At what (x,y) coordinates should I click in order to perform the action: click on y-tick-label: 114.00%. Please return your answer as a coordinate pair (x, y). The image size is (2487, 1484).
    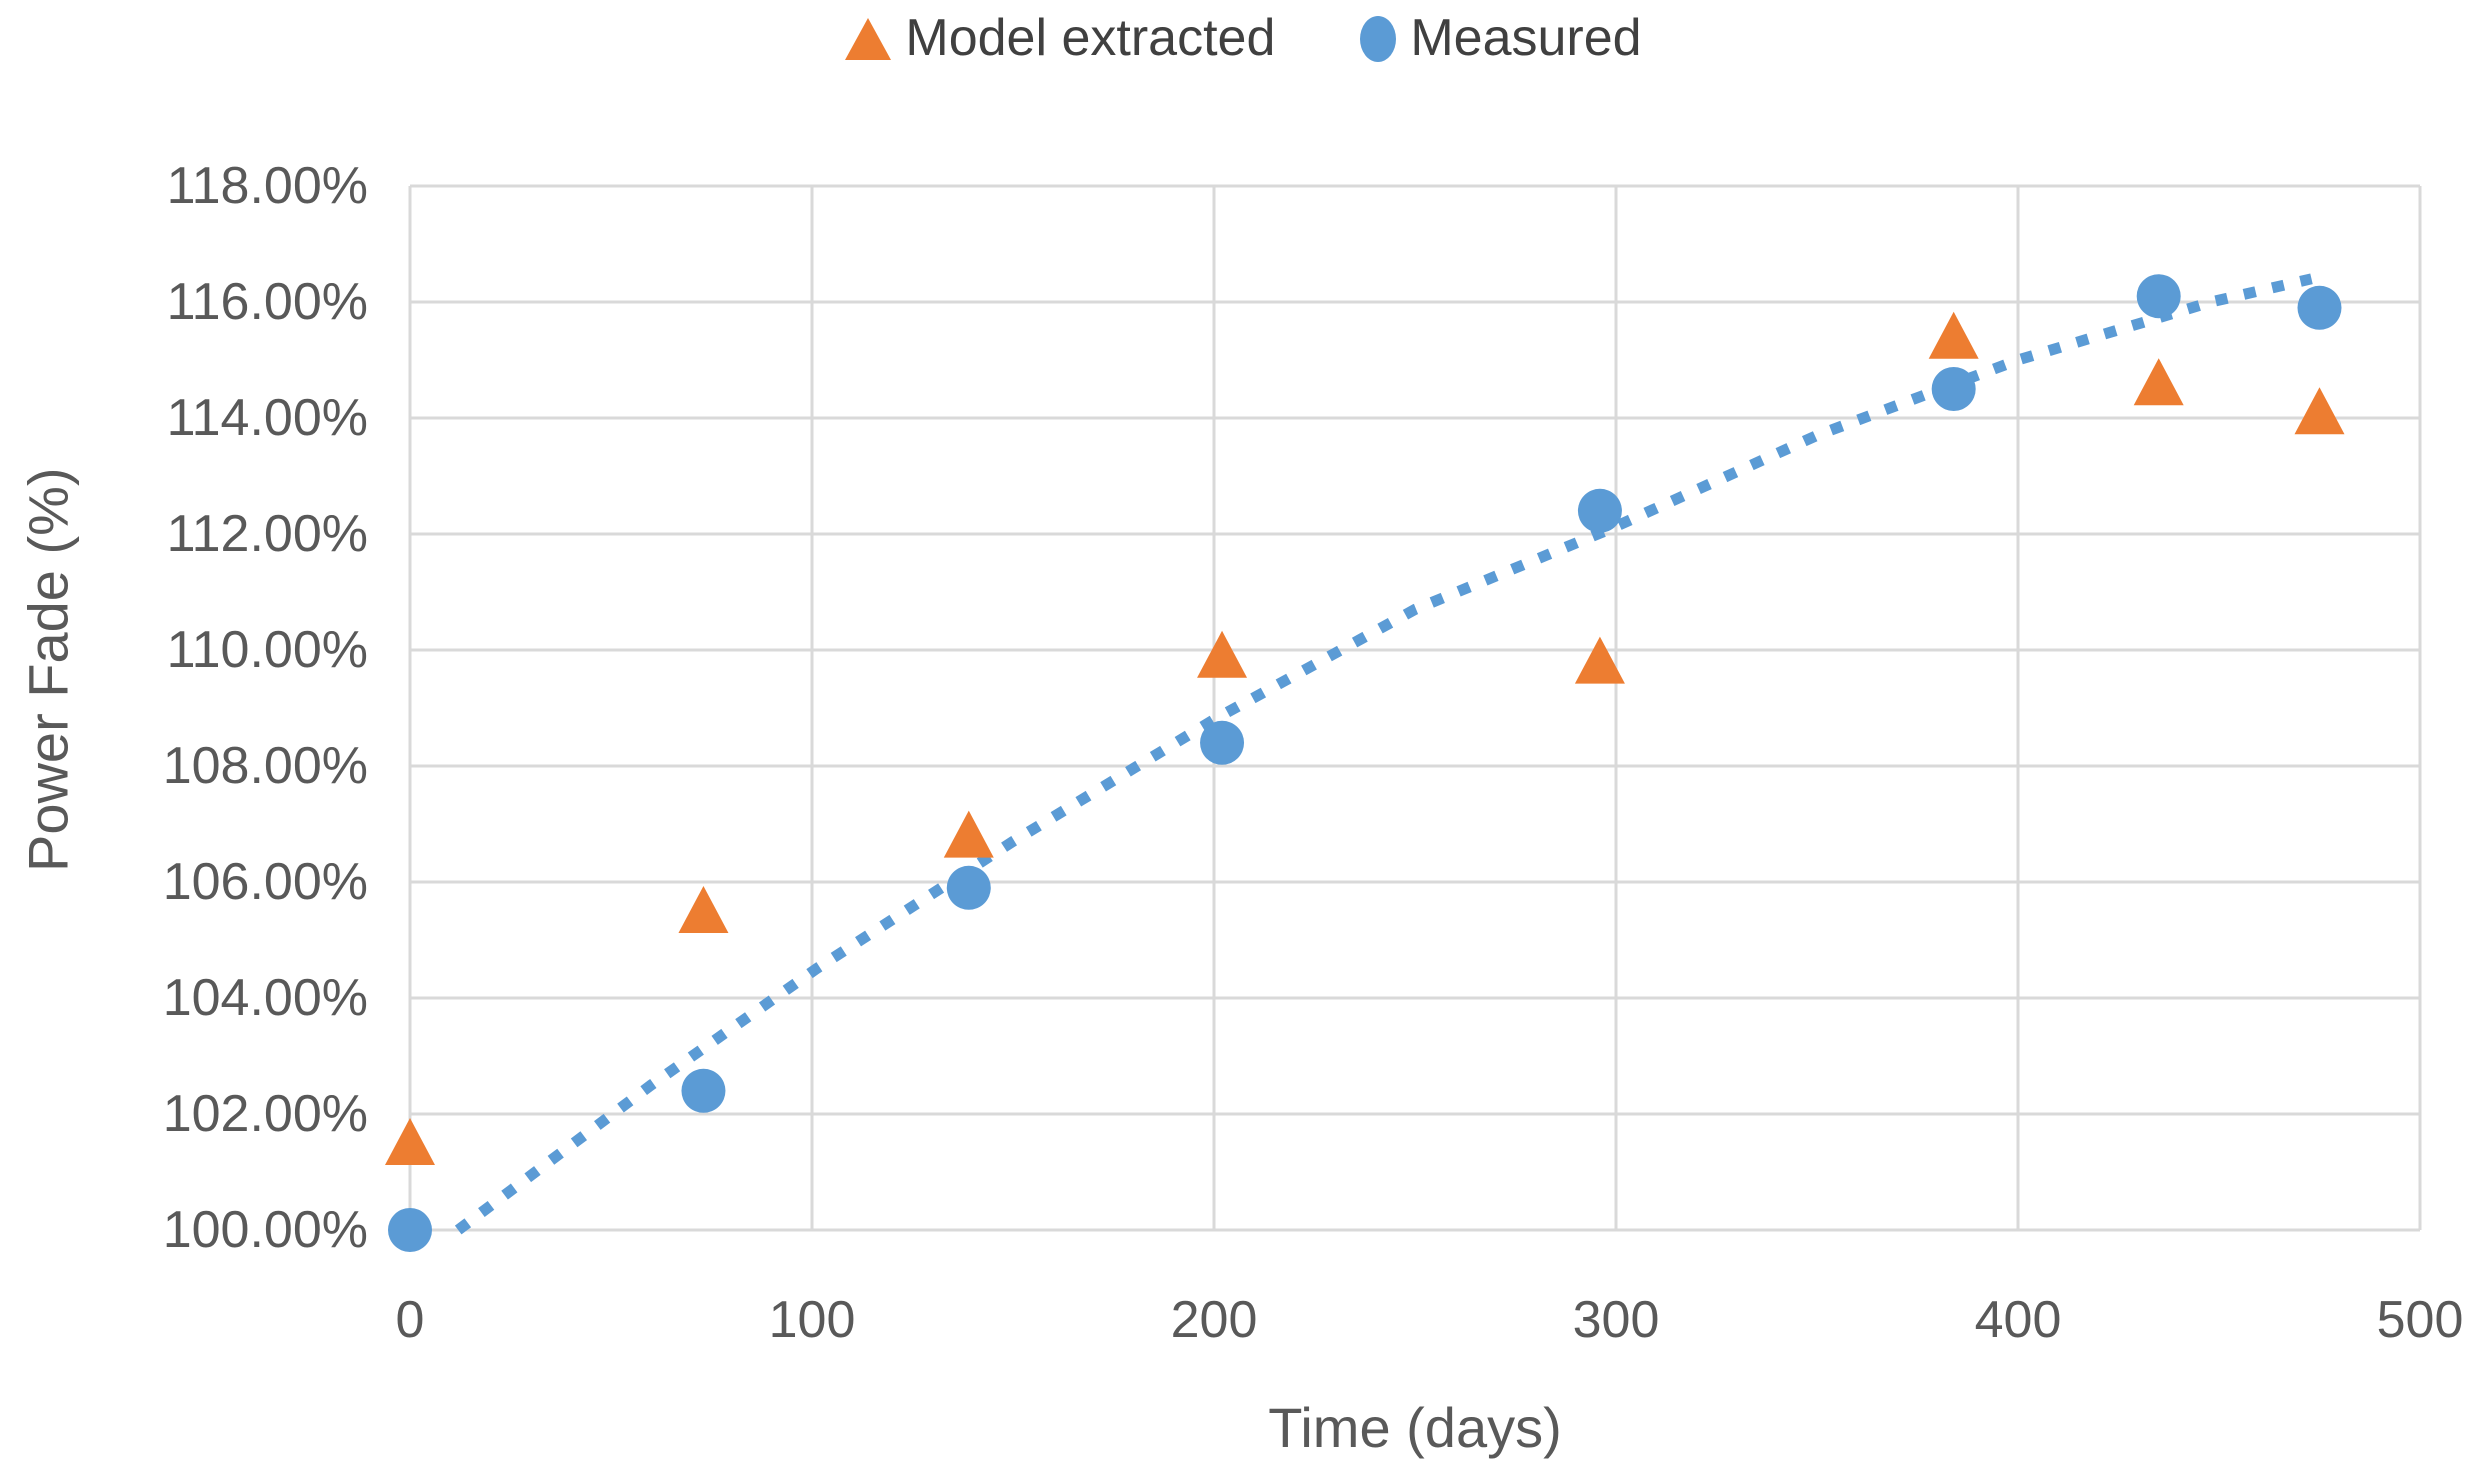
    Looking at the image, I should click on (267, 418).